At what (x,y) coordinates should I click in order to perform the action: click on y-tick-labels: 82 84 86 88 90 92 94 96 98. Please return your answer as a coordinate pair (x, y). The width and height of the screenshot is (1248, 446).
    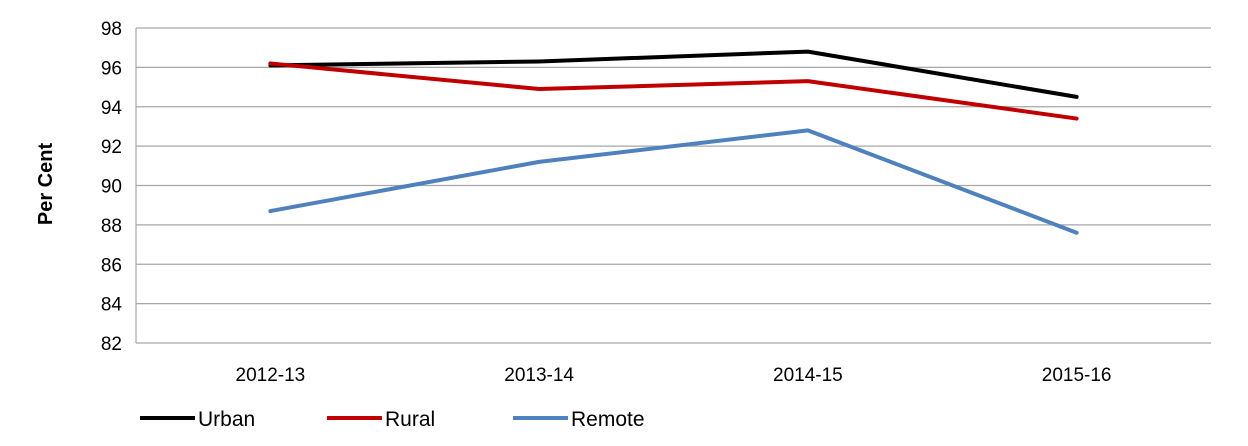
    Looking at the image, I should click on (112, 187).